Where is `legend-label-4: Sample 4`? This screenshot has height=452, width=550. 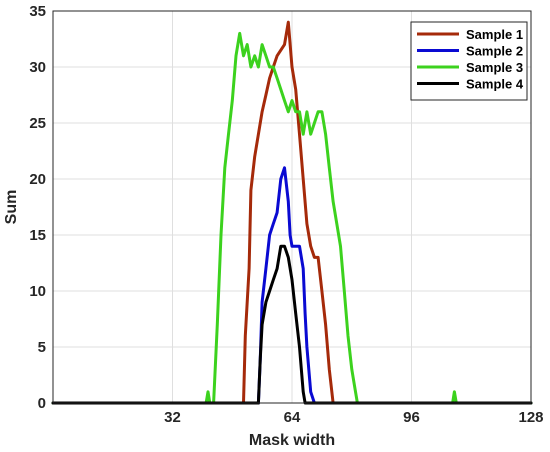 legend-label-4: Sample 4 is located at coordinates (495, 84).